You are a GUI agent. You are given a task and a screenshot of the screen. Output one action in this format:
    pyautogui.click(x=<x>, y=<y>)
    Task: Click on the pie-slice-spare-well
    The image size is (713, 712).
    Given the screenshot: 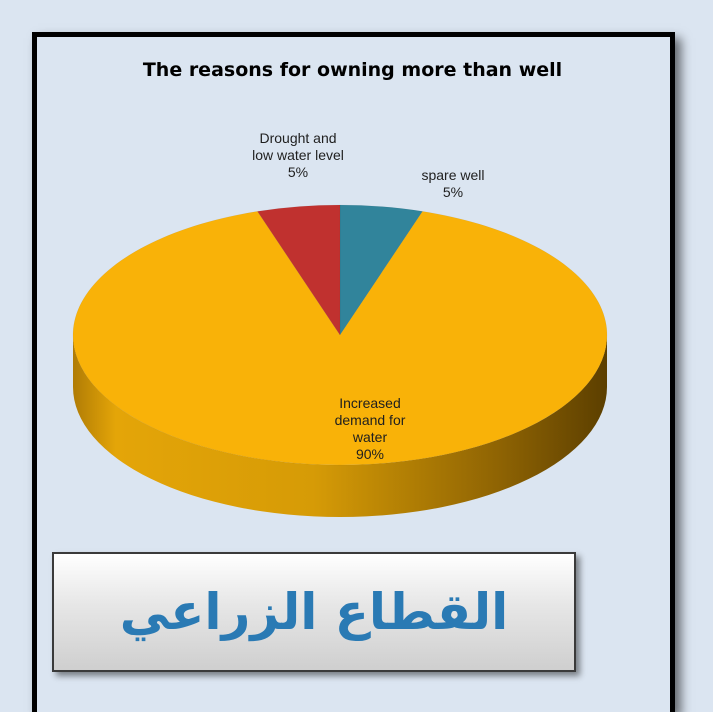 What is the action you would take?
    pyautogui.click(x=381, y=270)
    